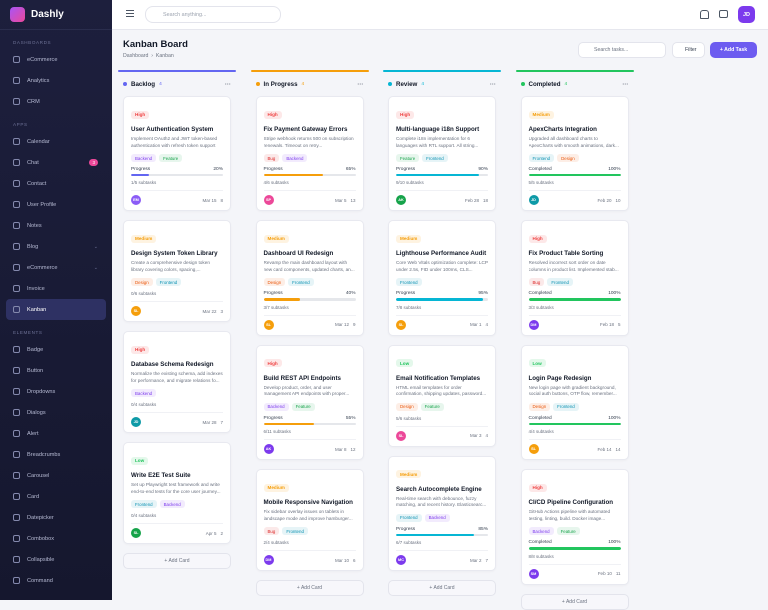 This screenshot has height=610, width=768. What do you see at coordinates (350, 169) in the screenshot?
I see `progress-value: 65%` at bounding box center [350, 169].